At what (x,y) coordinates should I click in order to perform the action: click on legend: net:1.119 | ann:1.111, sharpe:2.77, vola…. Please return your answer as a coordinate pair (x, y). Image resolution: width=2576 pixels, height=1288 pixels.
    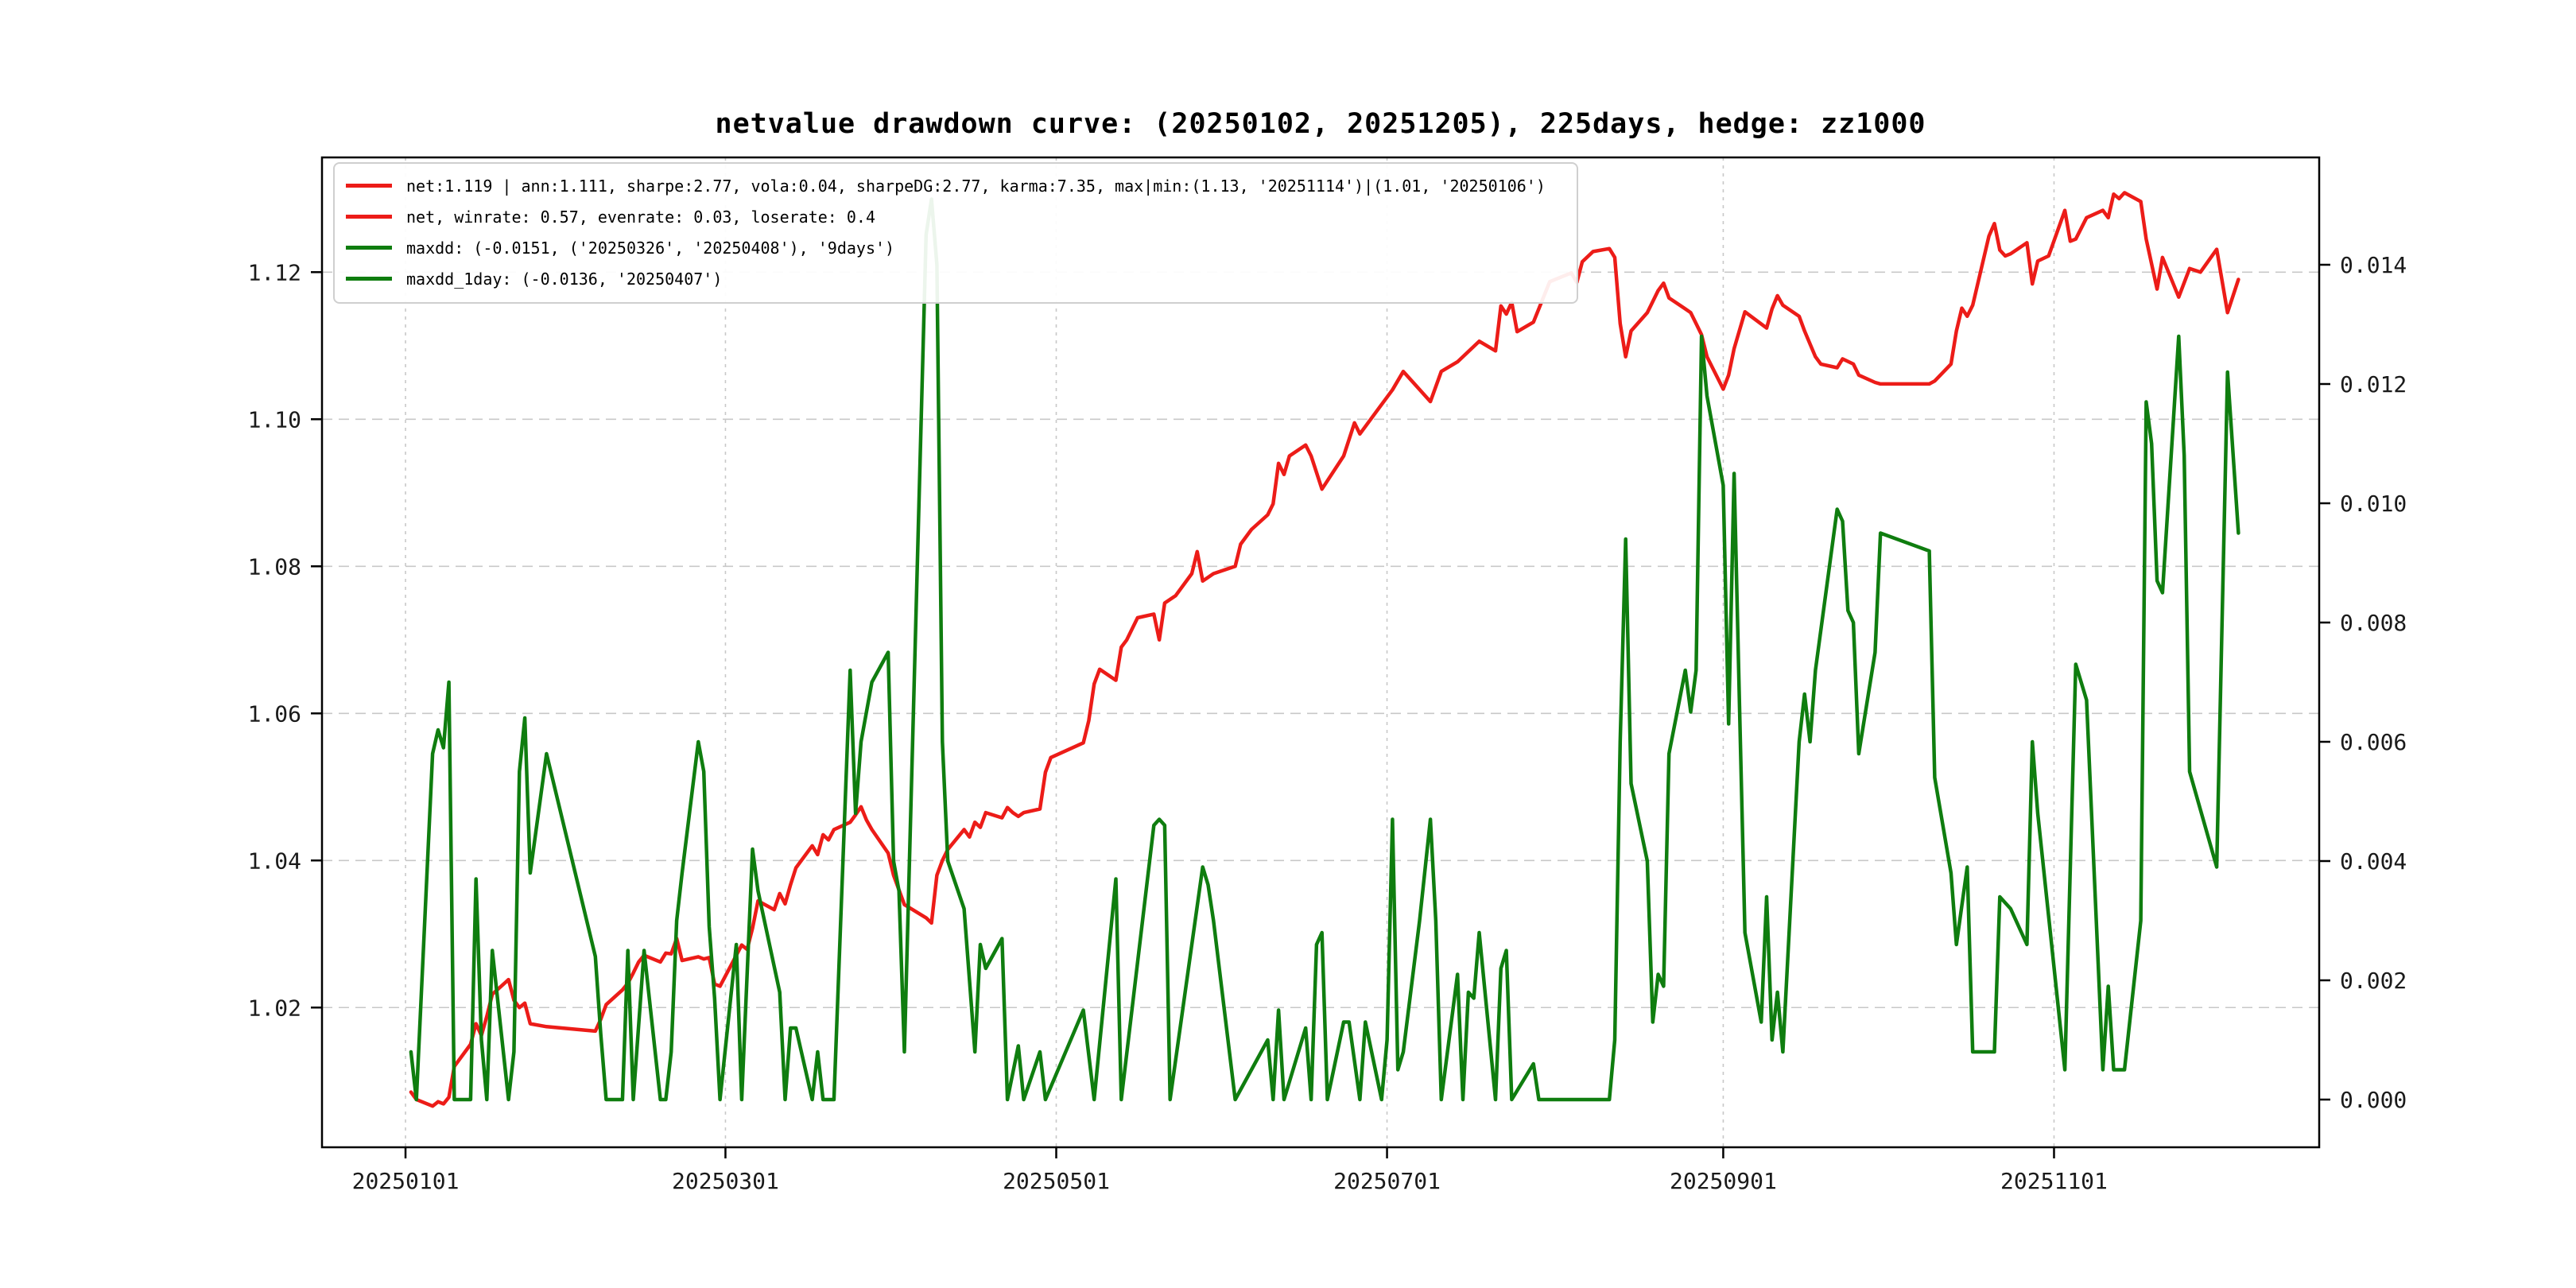
    Looking at the image, I should click on (956, 233).